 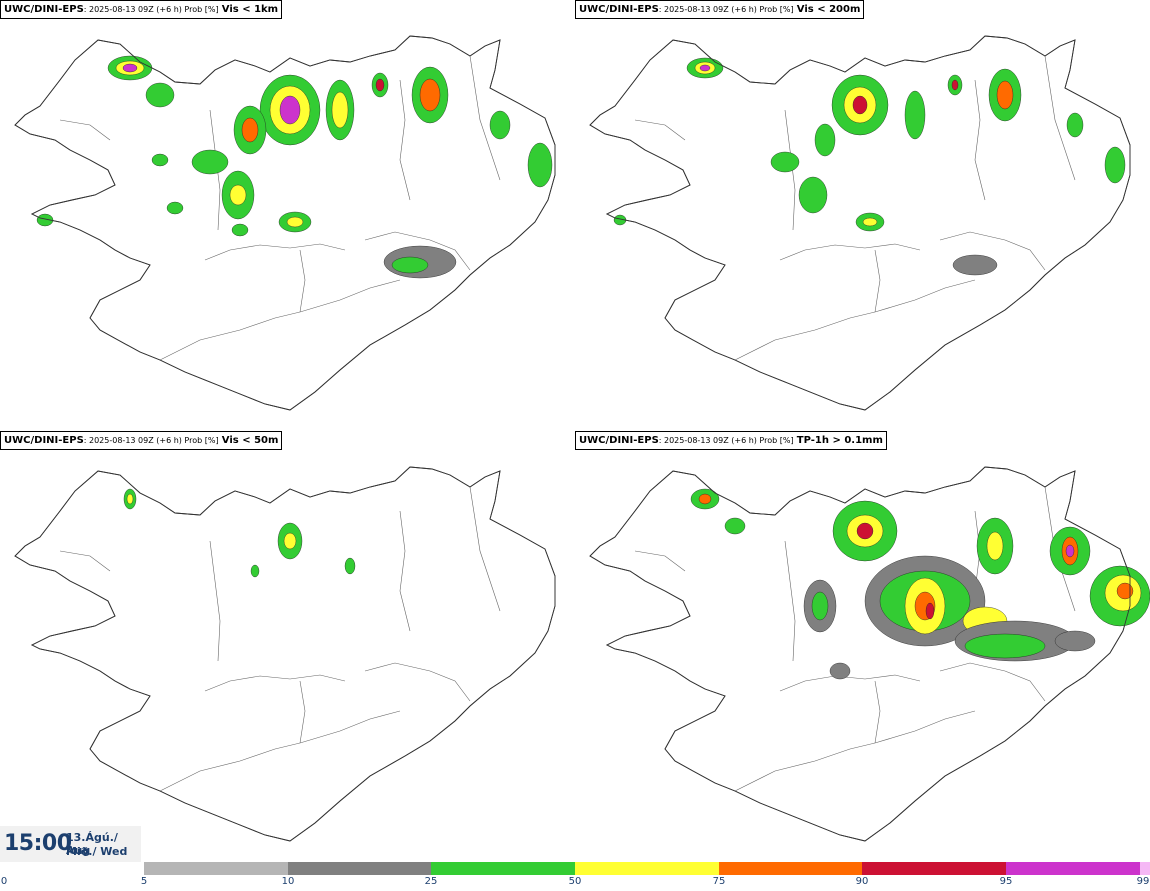 I want to click on colorbar-tick-label: 95, so click(x=1006, y=881).